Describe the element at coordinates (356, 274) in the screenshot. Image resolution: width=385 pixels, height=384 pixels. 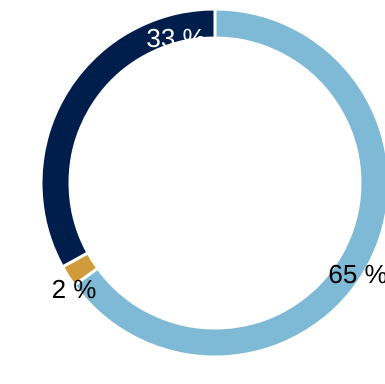
I see `slice-label-0: 65 %` at that location.